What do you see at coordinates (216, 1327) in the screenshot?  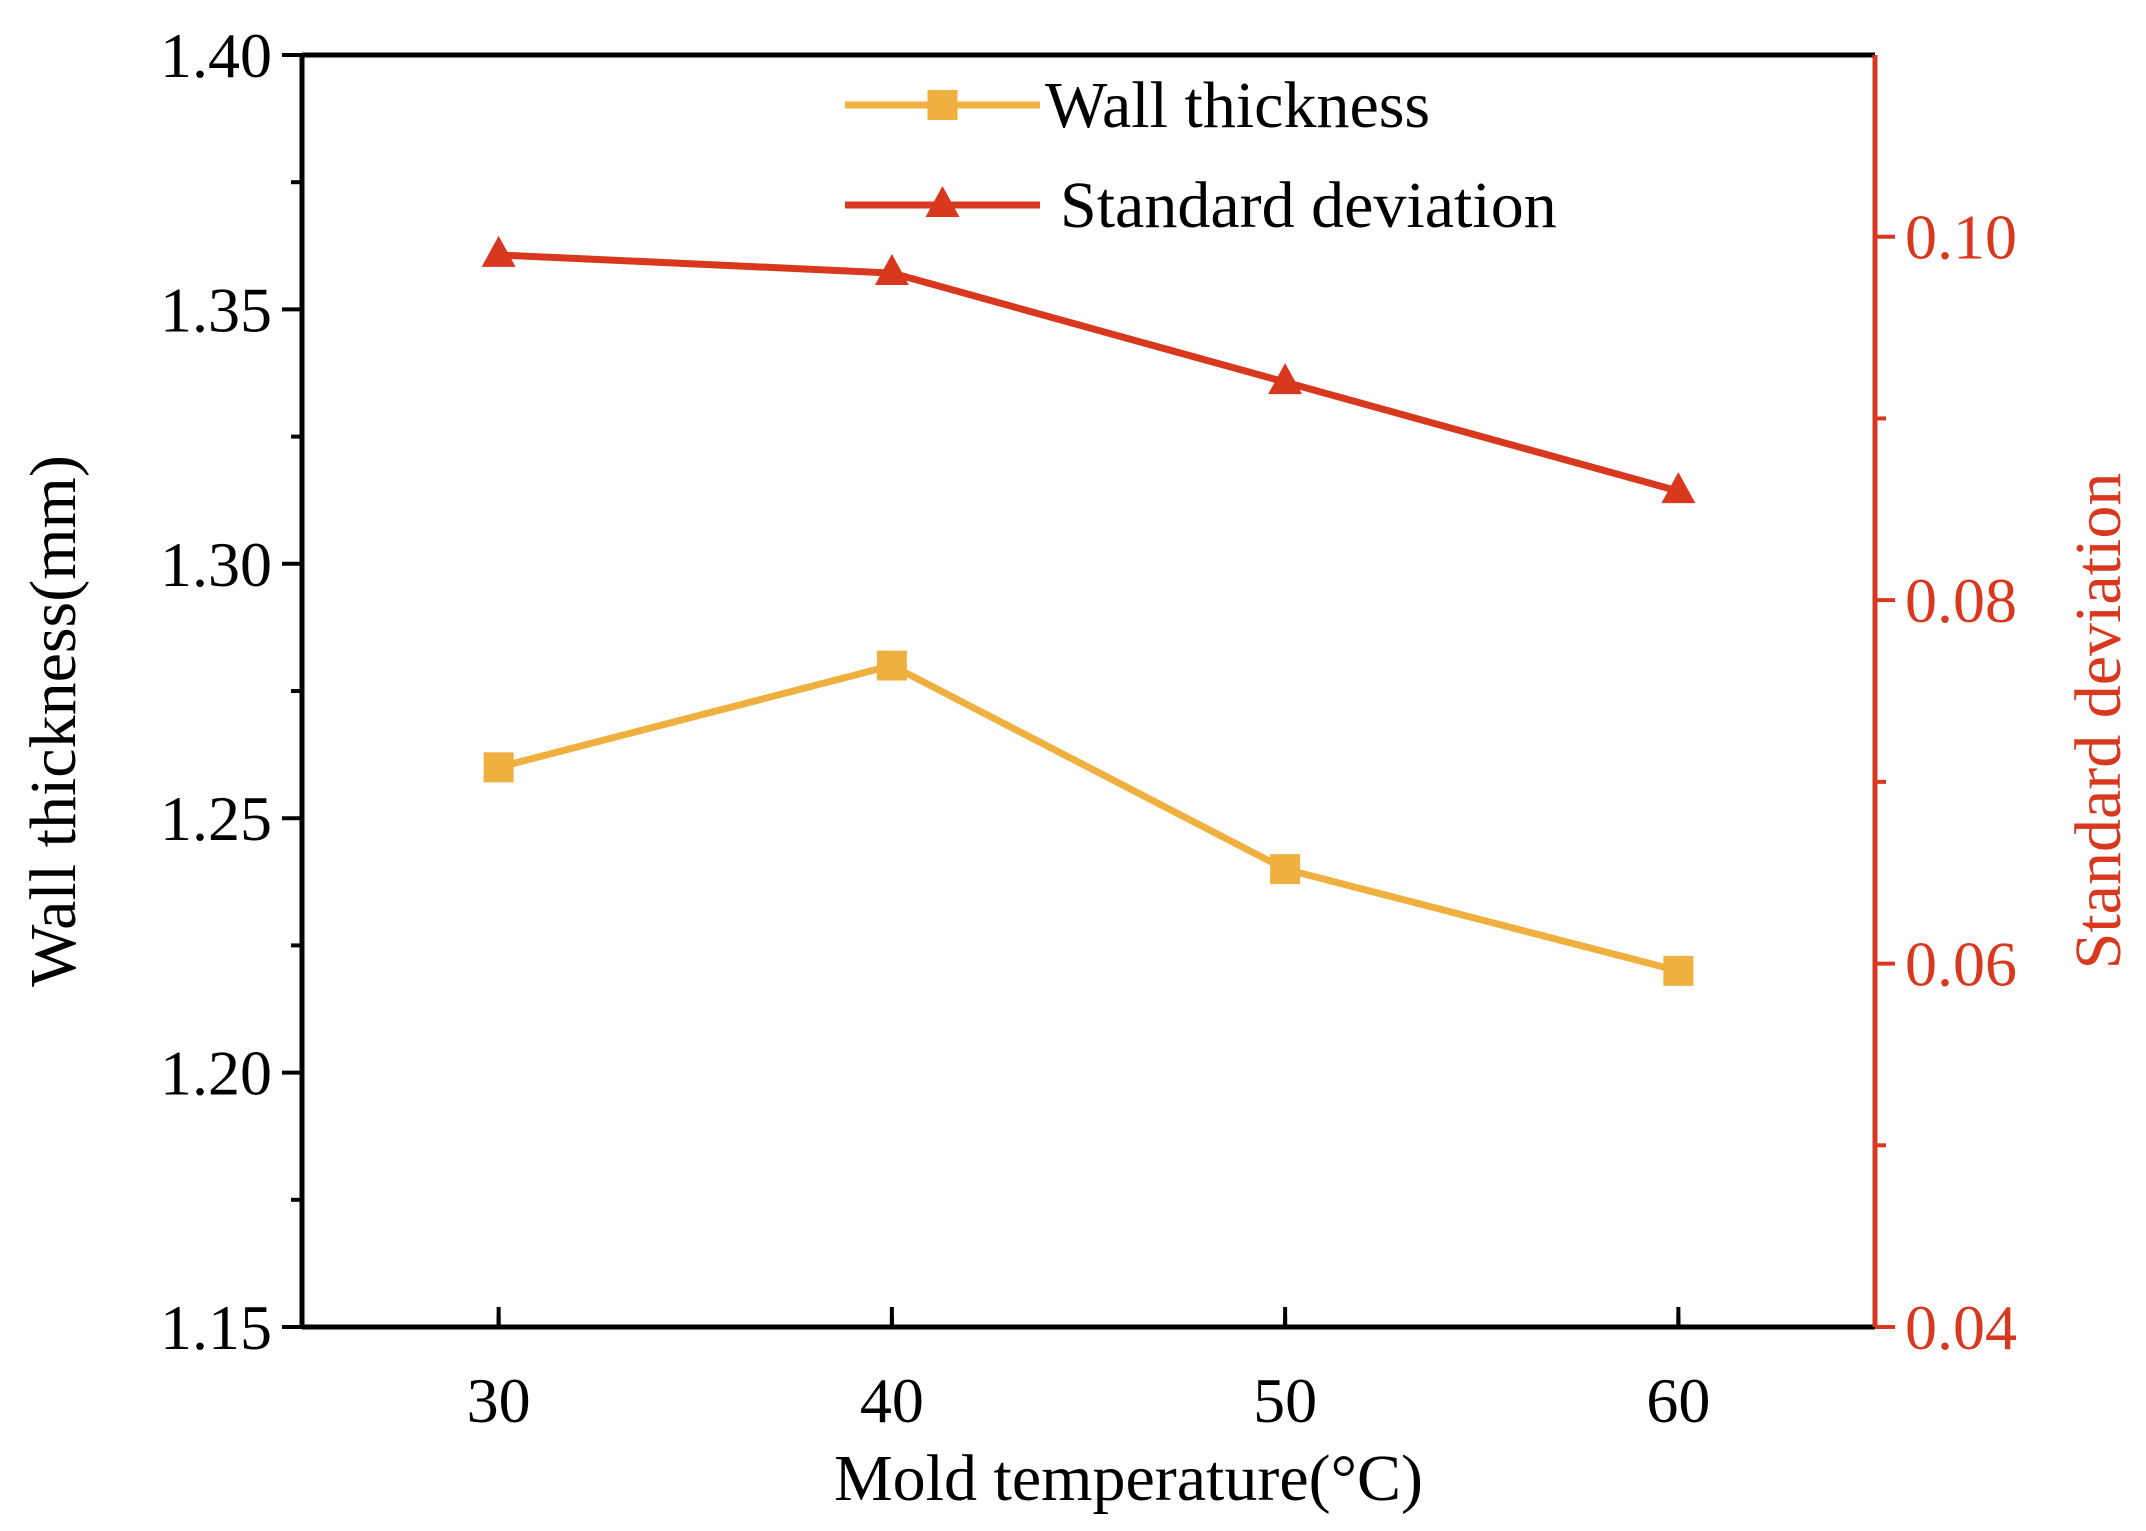 I see `y-left-tick-label-1.15: 1.15` at bounding box center [216, 1327].